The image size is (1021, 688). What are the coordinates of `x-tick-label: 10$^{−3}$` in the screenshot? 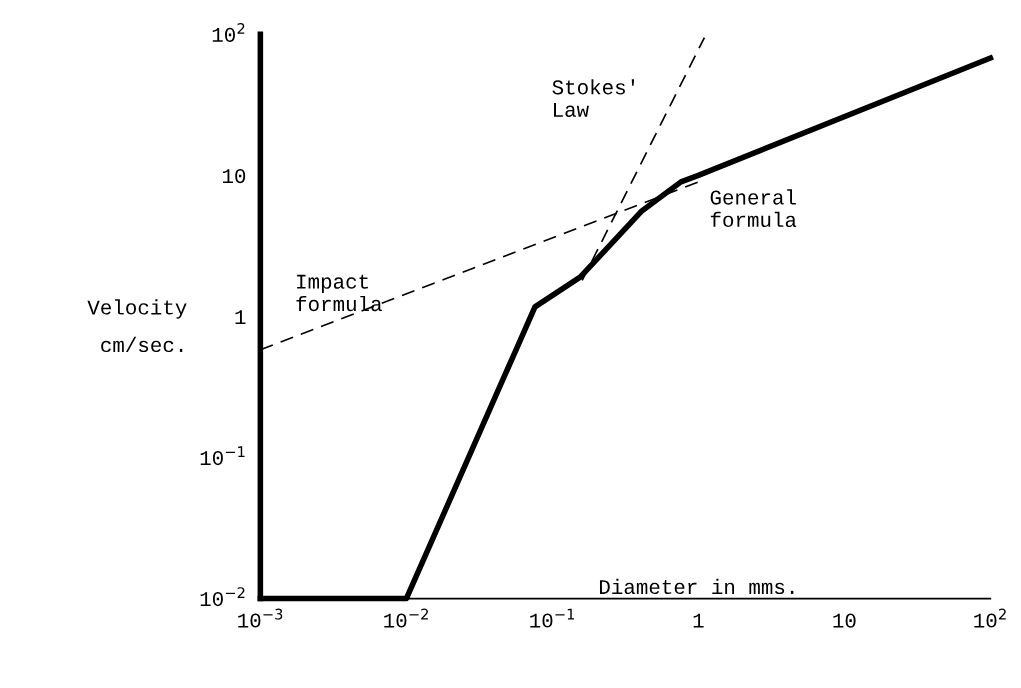 It's located at (260, 618).